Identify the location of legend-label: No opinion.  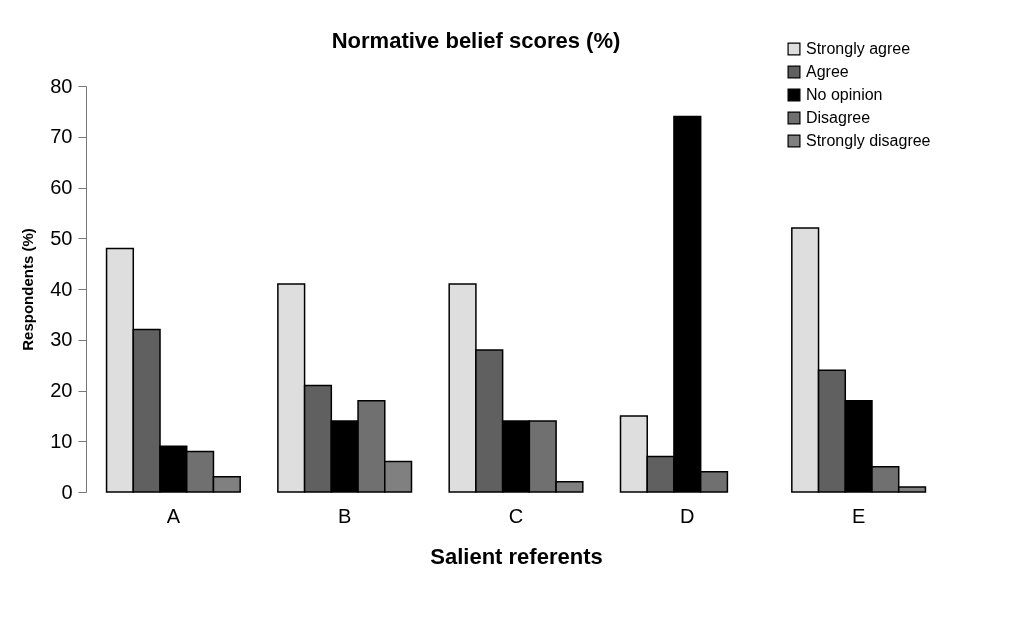
(844, 94).